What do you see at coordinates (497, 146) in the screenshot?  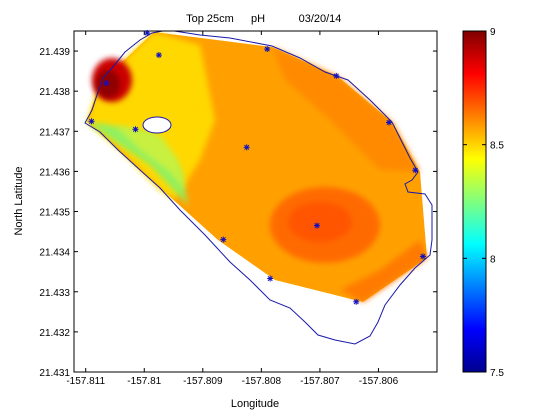 I see `colorbar-tick-label: 8.5` at bounding box center [497, 146].